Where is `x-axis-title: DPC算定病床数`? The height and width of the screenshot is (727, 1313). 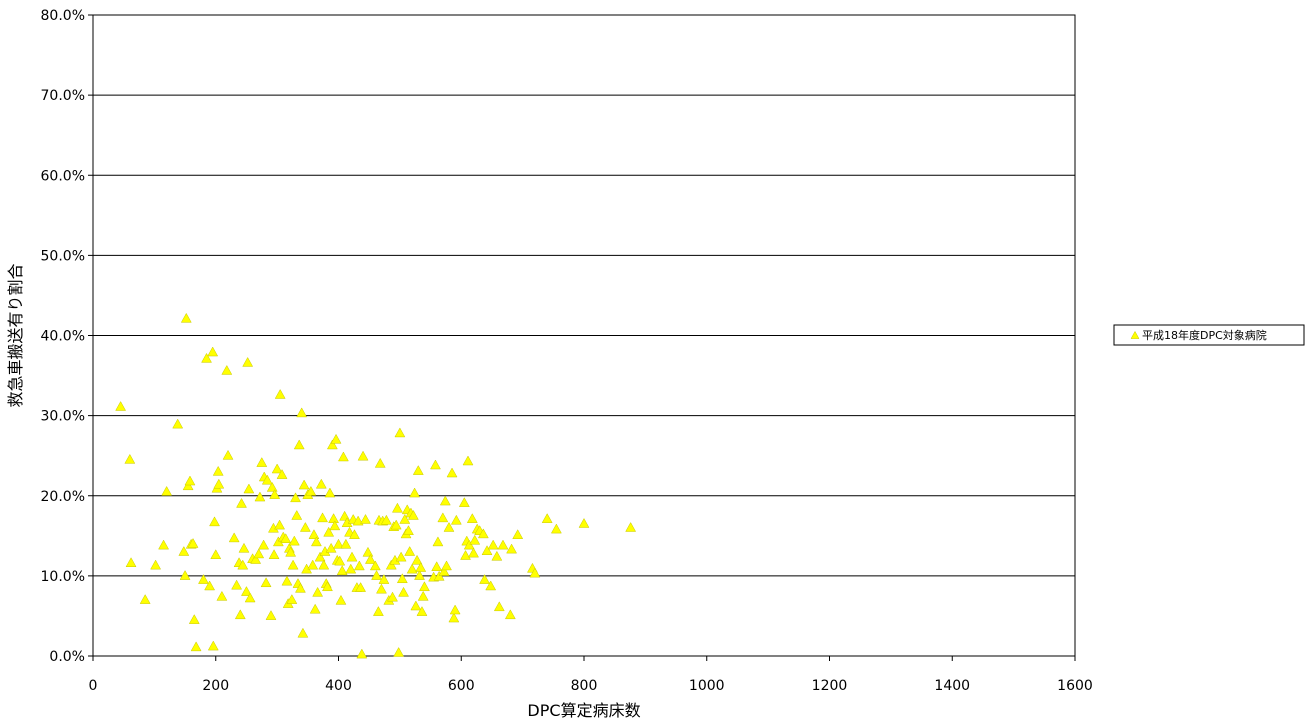 x-axis-title: DPC算定病床数 is located at coordinates (583, 710).